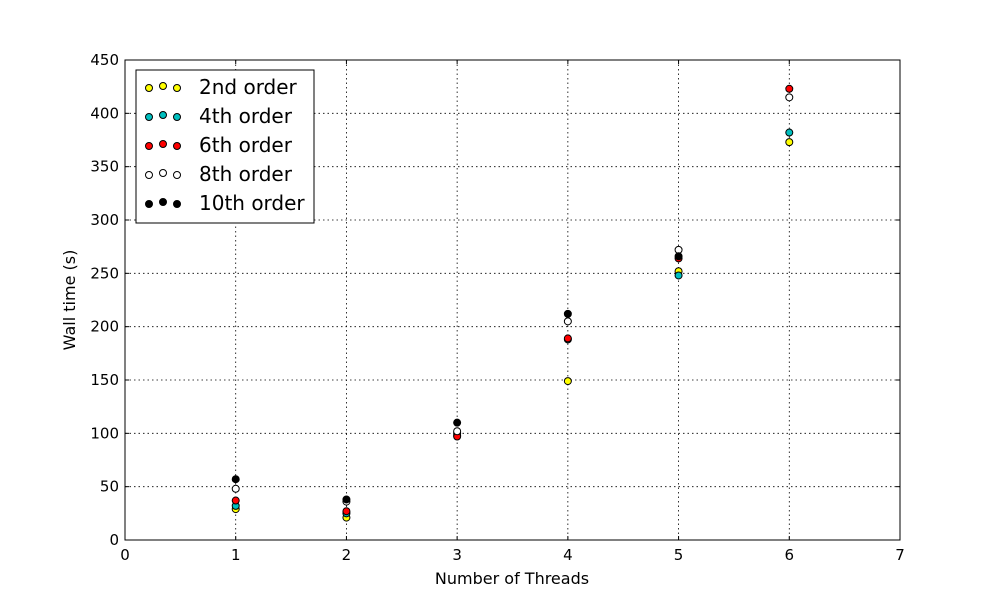  Describe the element at coordinates (104, 273) in the screenshot. I see `y-tick-label: 250` at that location.